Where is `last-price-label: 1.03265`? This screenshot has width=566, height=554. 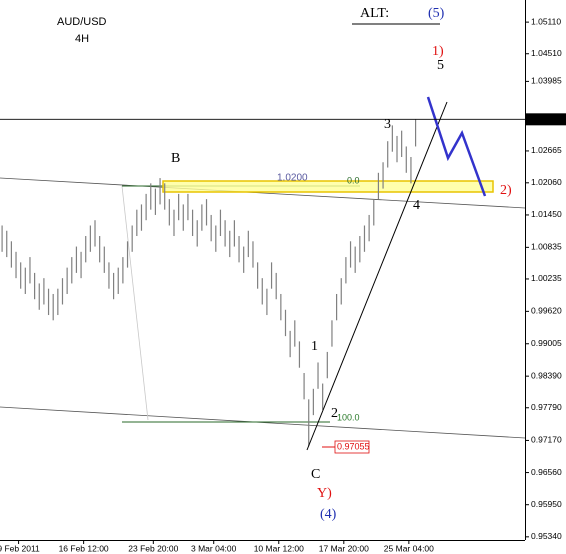 last-price-label: 1.03265 is located at coordinates (545, 119).